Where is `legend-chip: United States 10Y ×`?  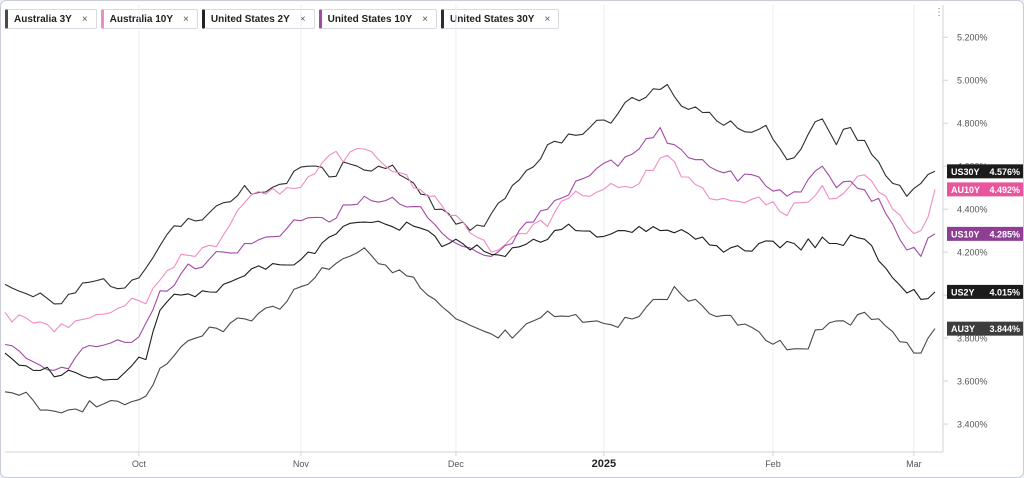
legend-chip: United States 10Y × is located at coordinates (377, 19).